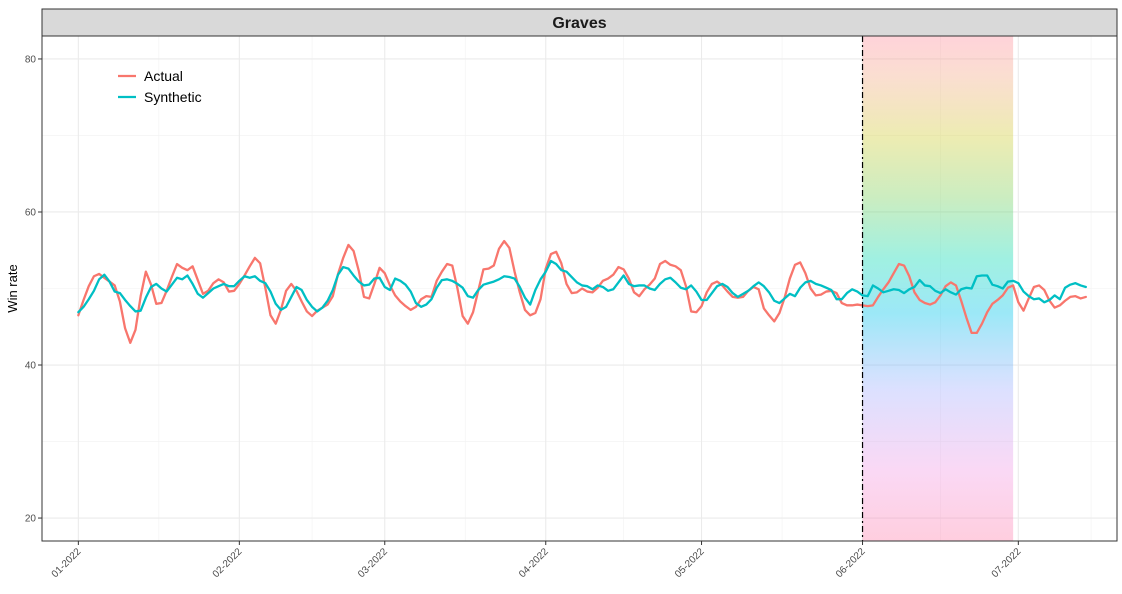 The width and height of the screenshot is (1122, 594). I want to click on y-tick-label: 80, so click(31, 59).